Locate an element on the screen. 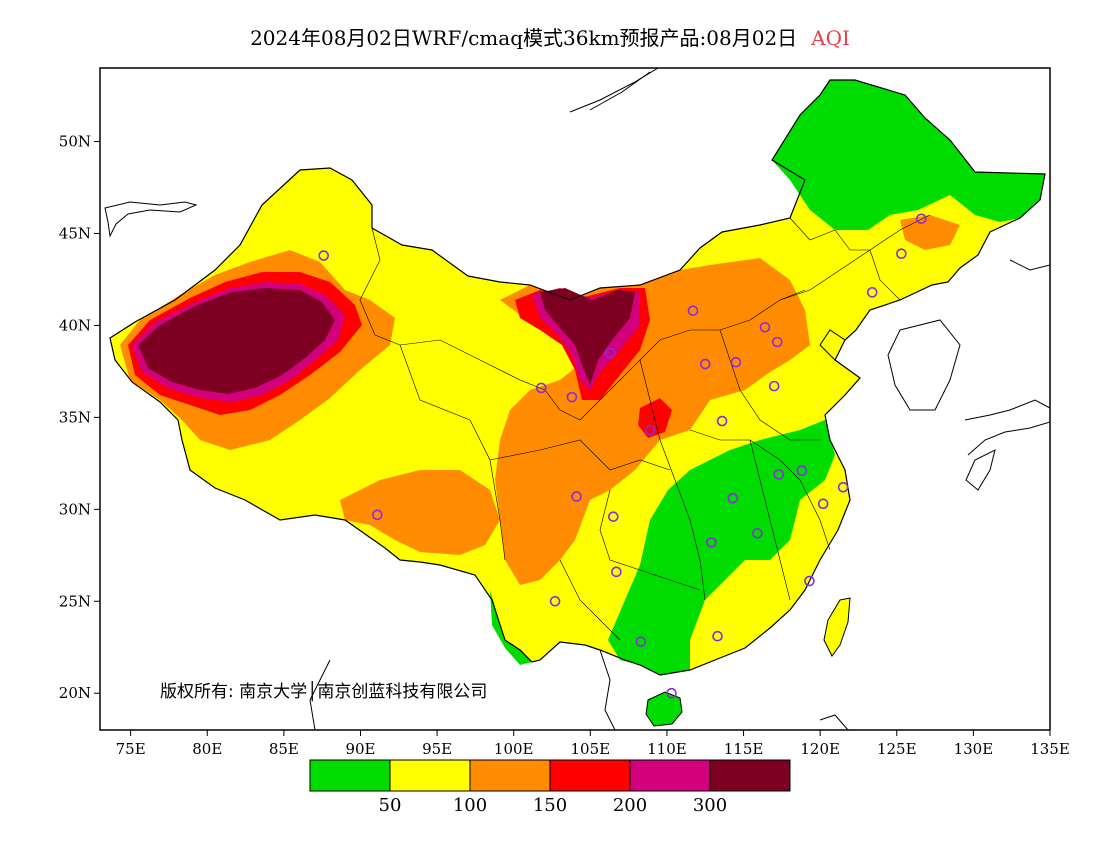 The image size is (1100, 850). region-northeast-clean is located at coordinates (908, 155).